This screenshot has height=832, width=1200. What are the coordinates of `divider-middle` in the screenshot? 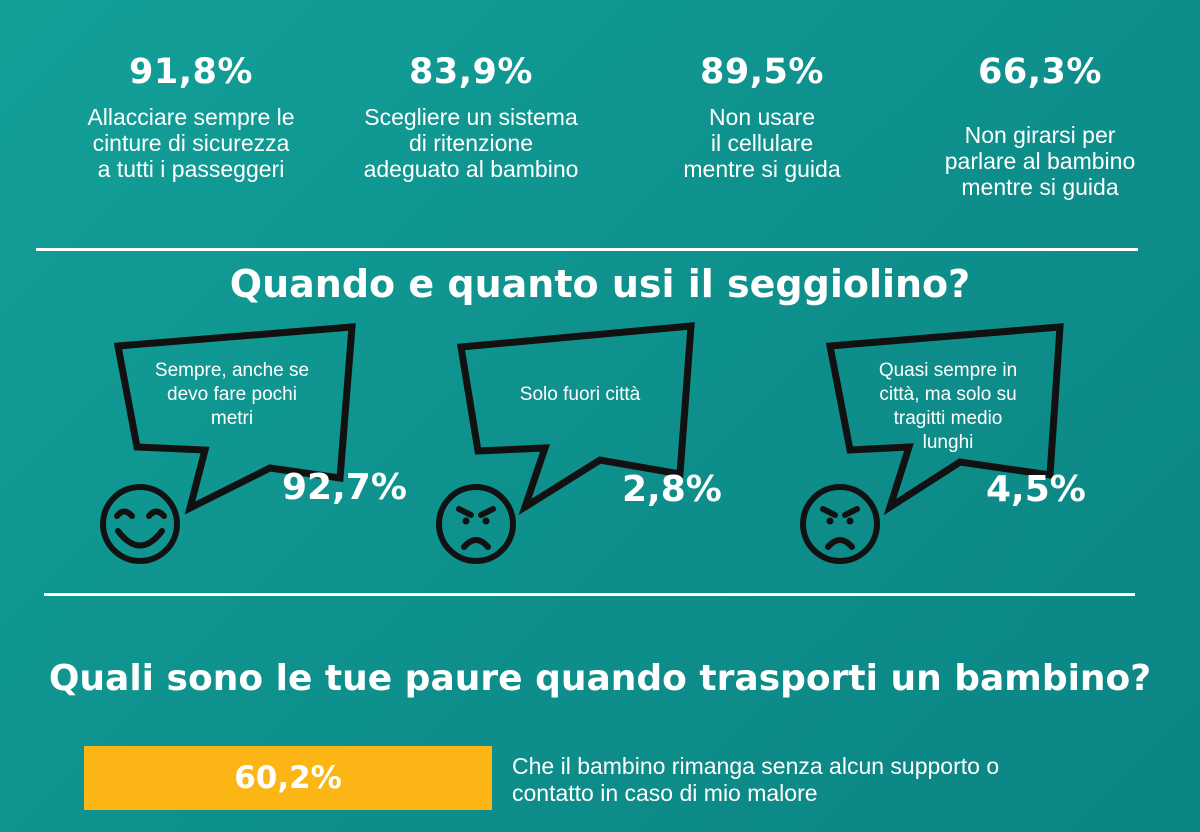 It's located at (589, 594).